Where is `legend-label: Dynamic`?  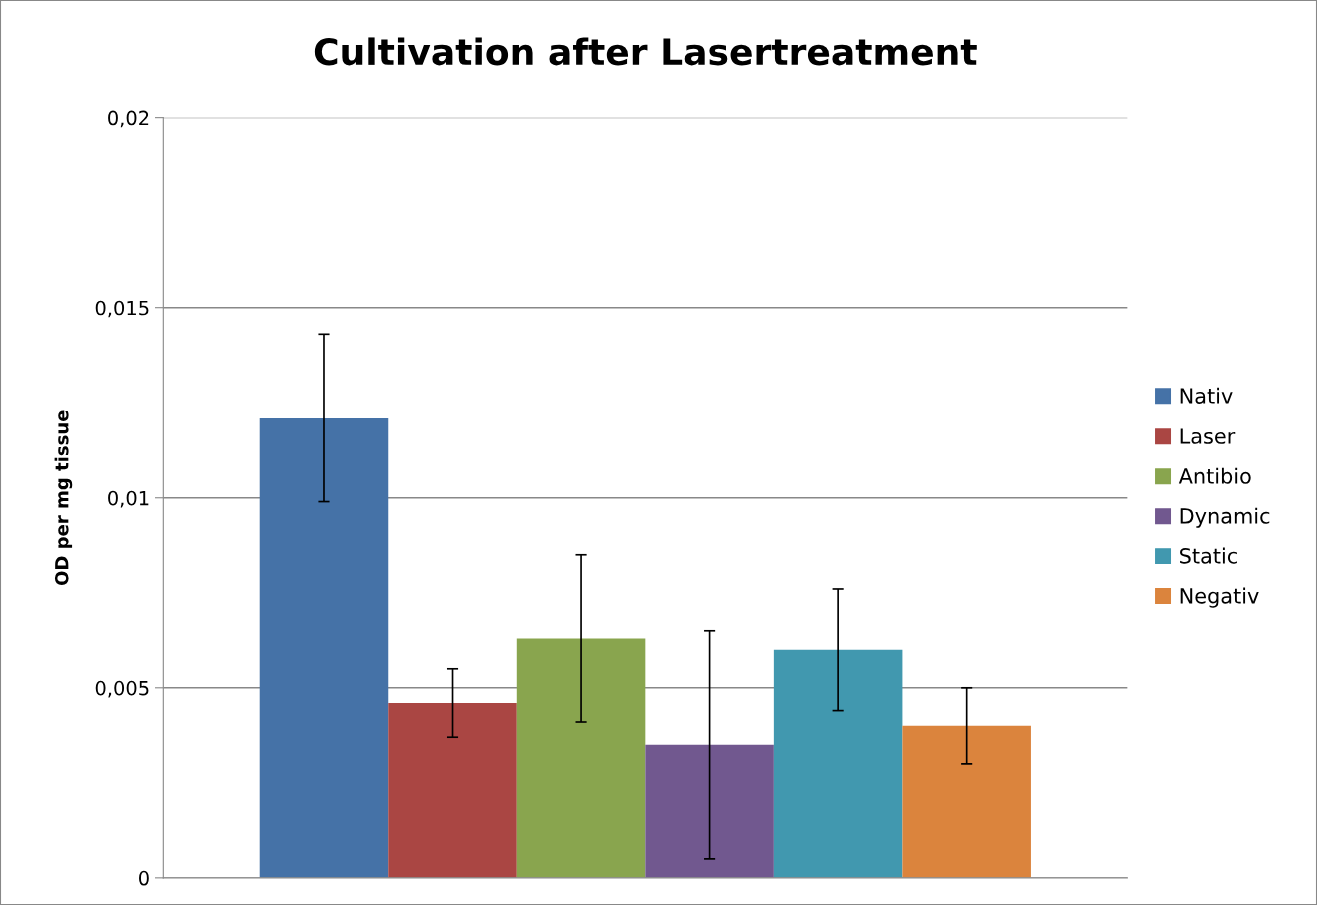 legend-label: Dynamic is located at coordinates (1225, 517).